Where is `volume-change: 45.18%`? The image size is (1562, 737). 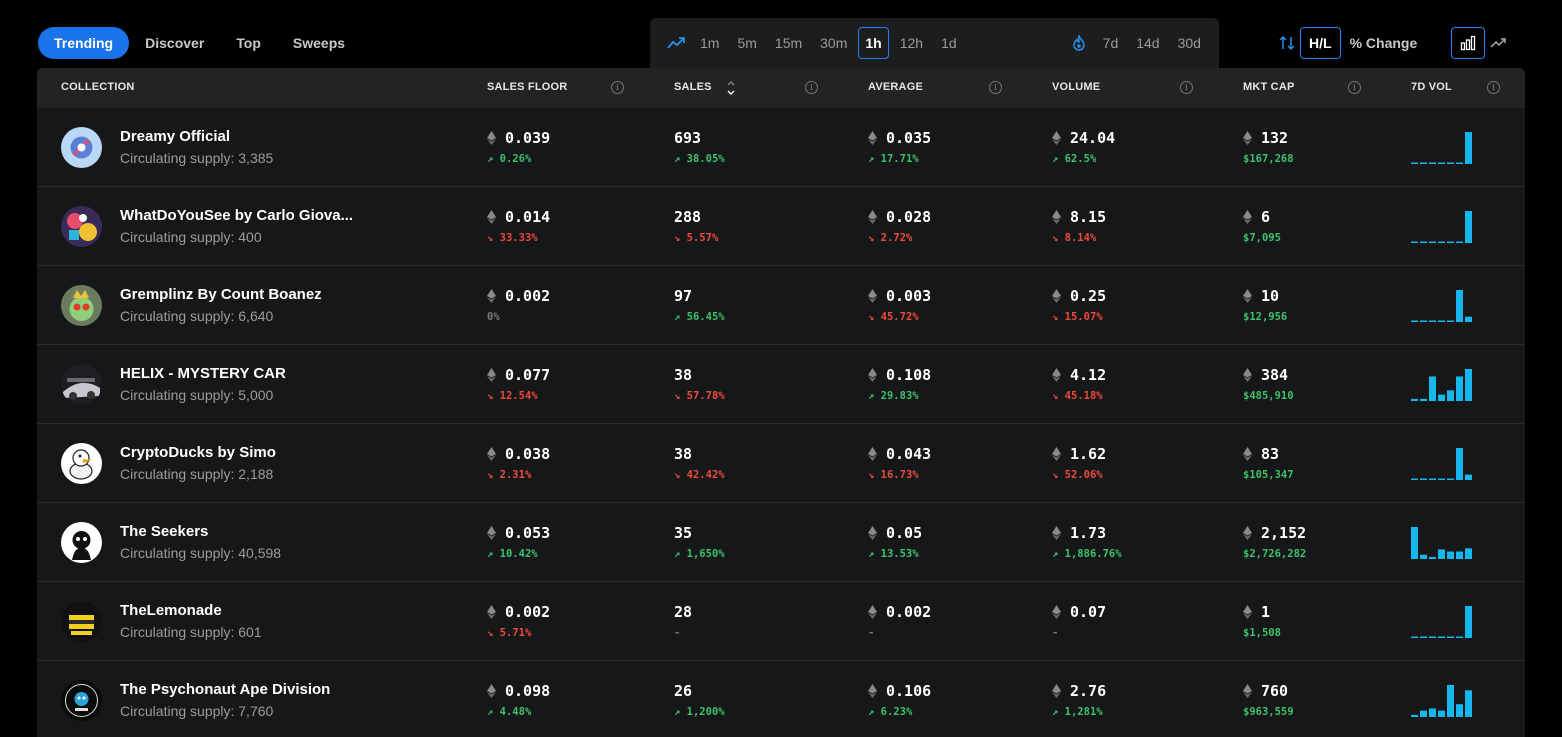 volume-change: 45.18% is located at coordinates (1083, 396).